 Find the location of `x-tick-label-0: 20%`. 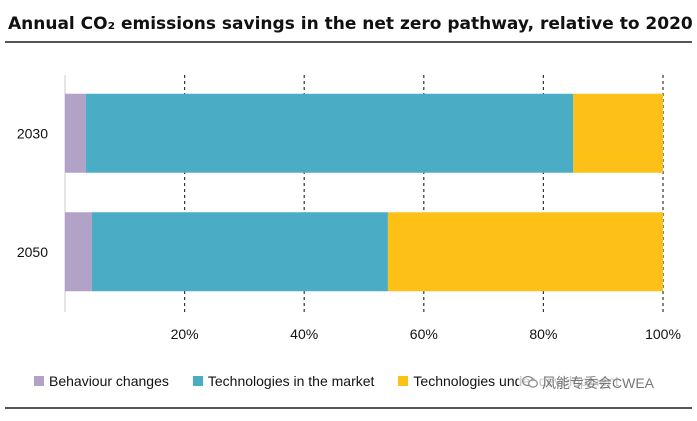

x-tick-label-0: 20% is located at coordinates (185, 334).